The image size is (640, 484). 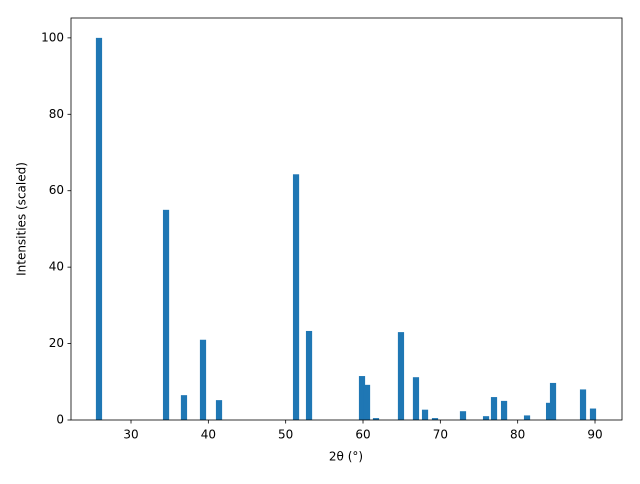 I want to click on y-tick-label: 0, so click(x=60, y=420).